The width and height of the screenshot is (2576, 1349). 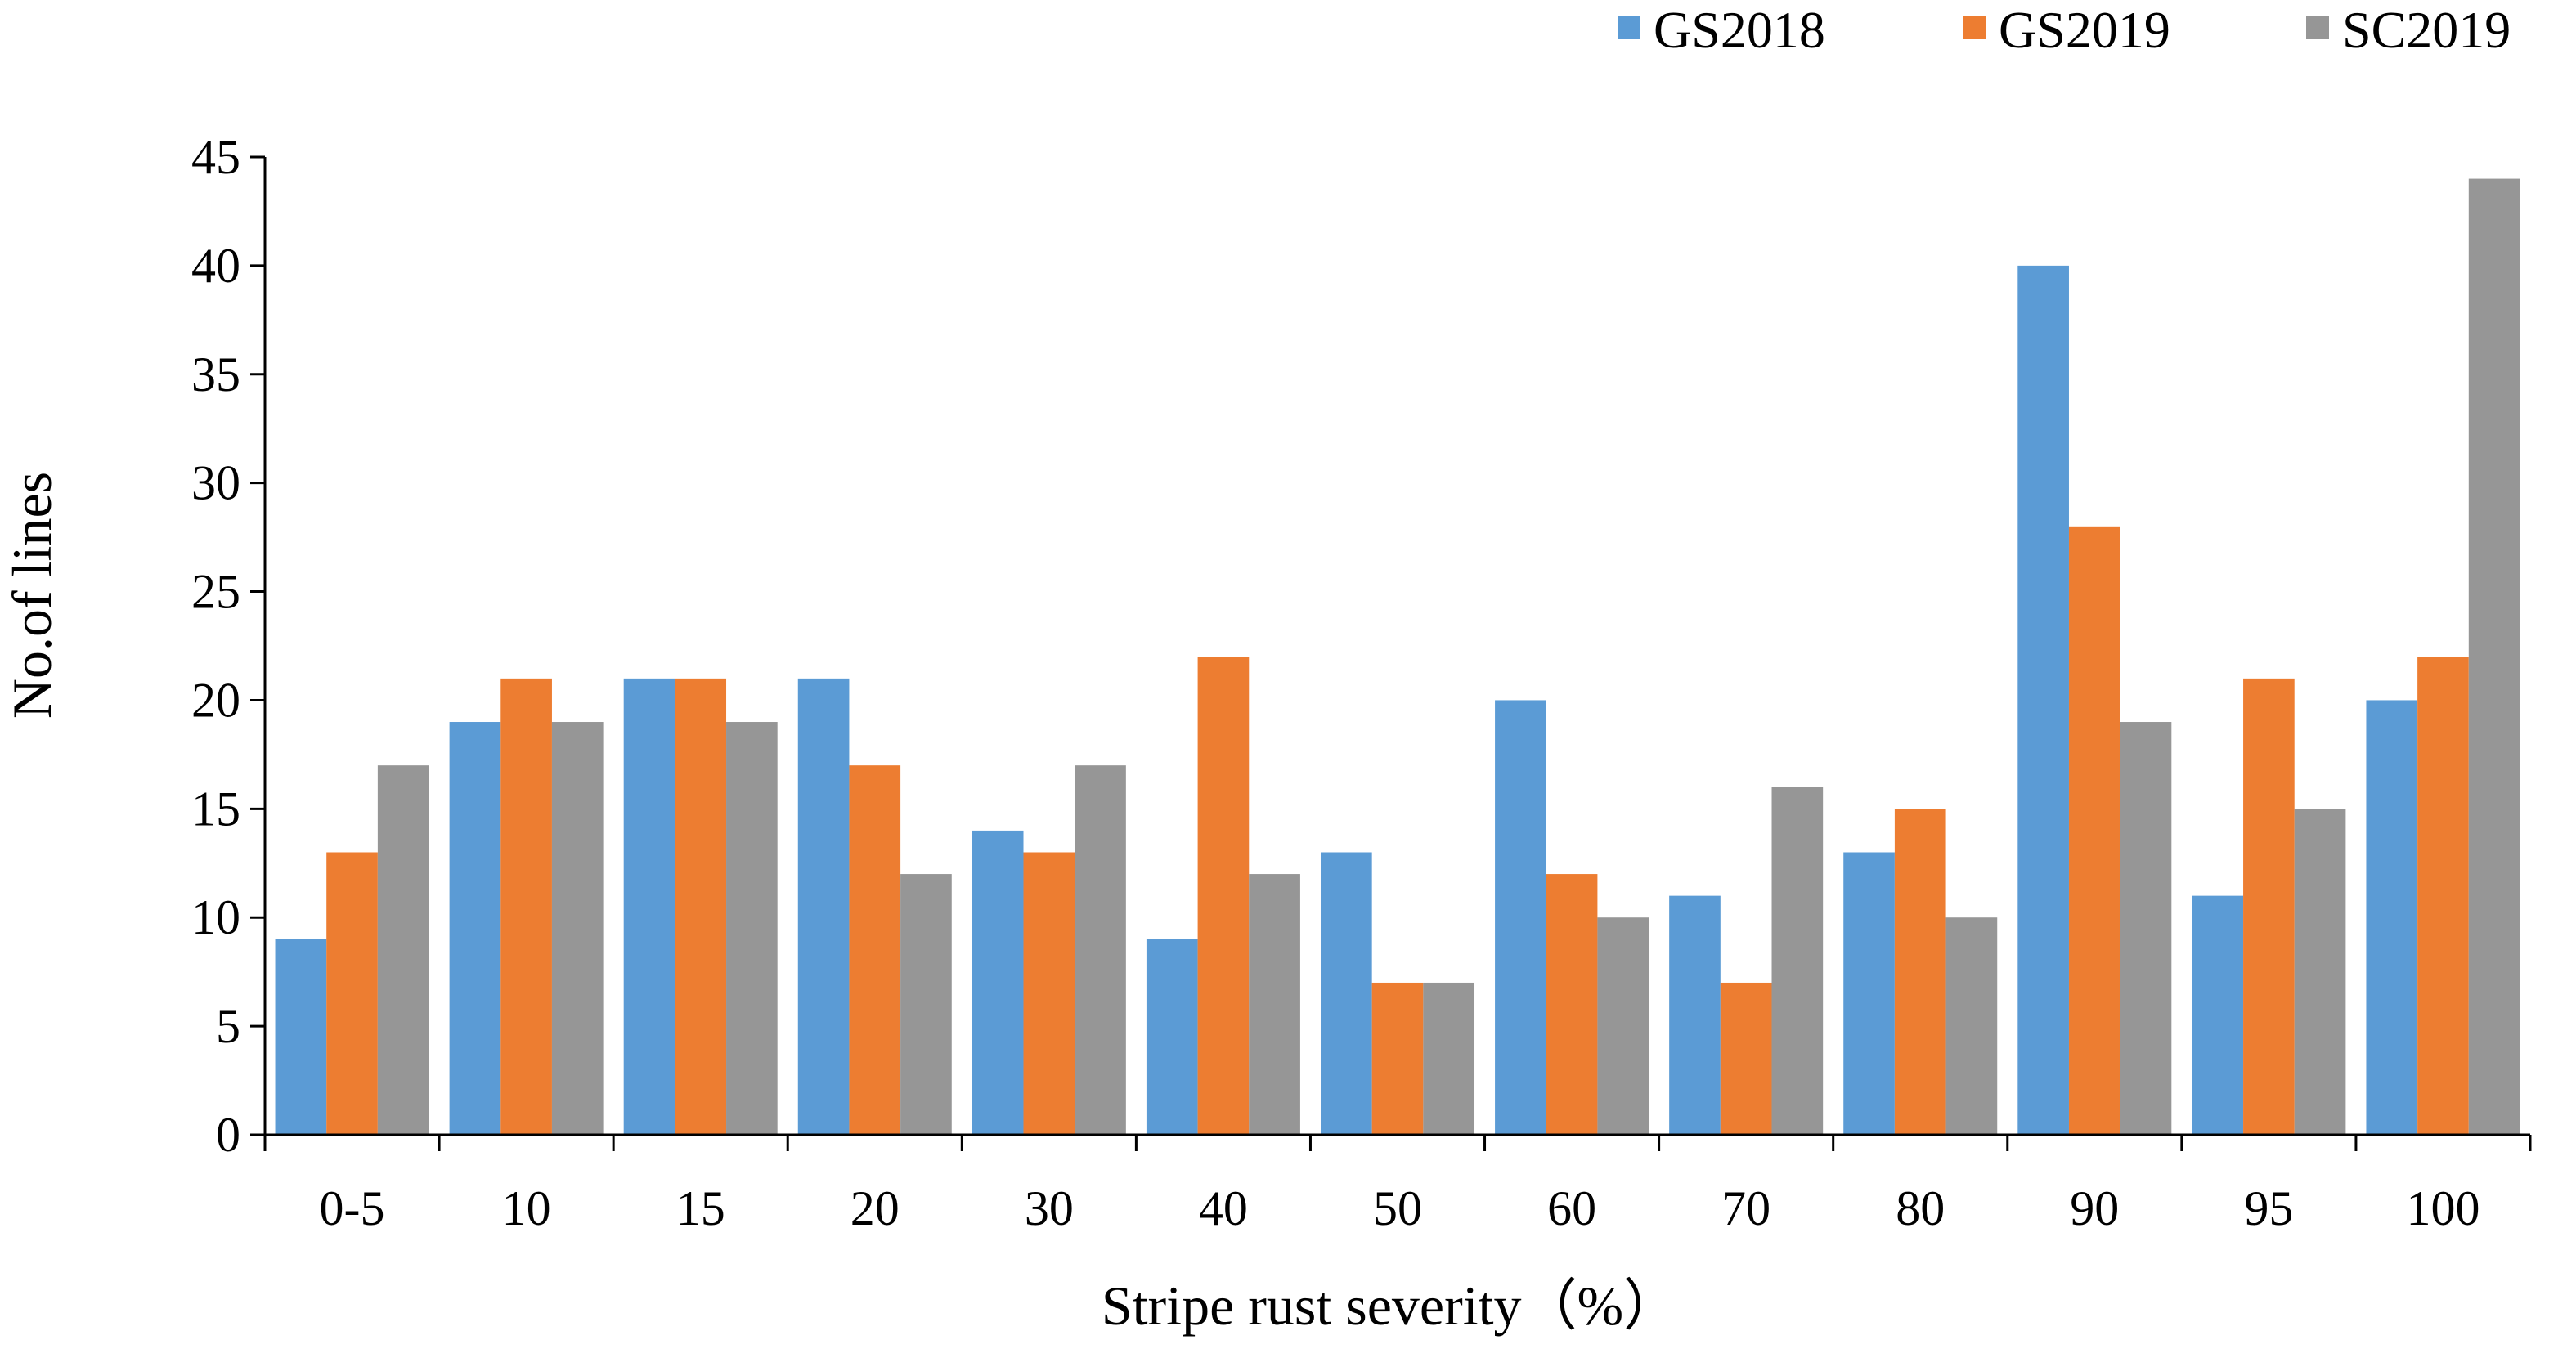 I want to click on x-tick-label: 30, so click(x=1049, y=1208).